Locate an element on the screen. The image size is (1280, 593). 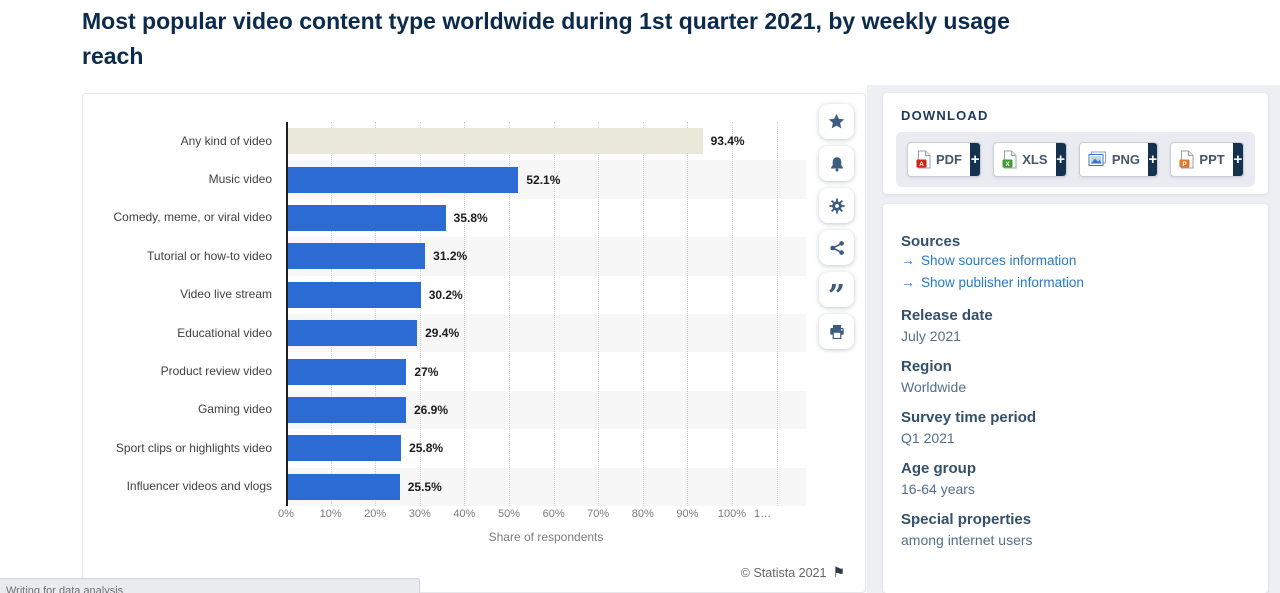
info-field-label: Special properties is located at coordinates (966, 519).